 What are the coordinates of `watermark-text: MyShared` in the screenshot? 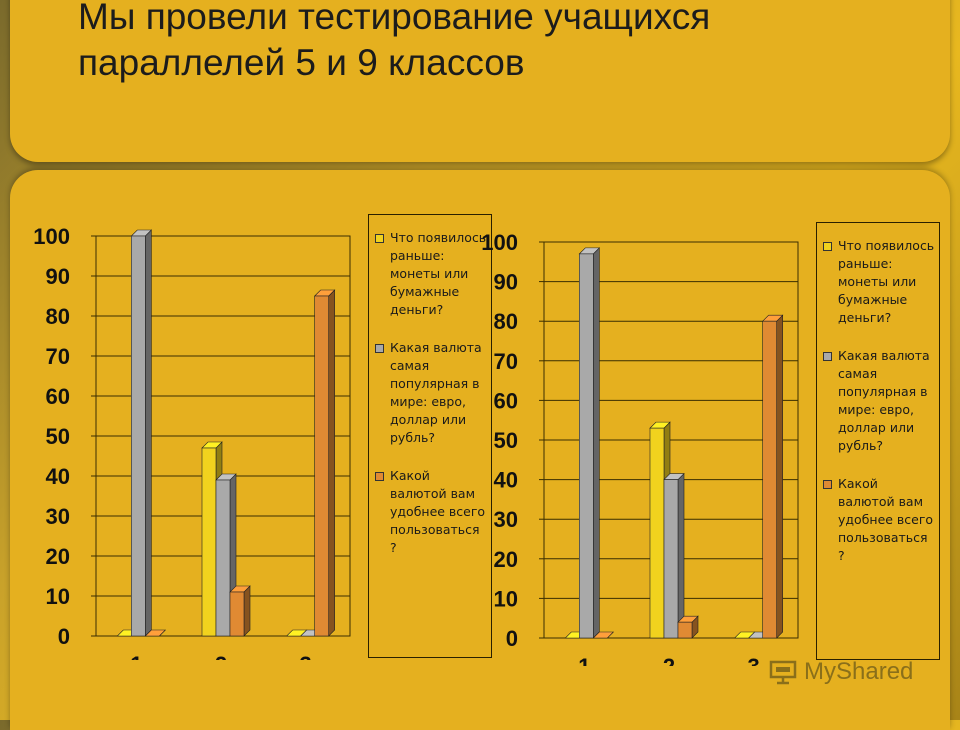 It's located at (859, 671).